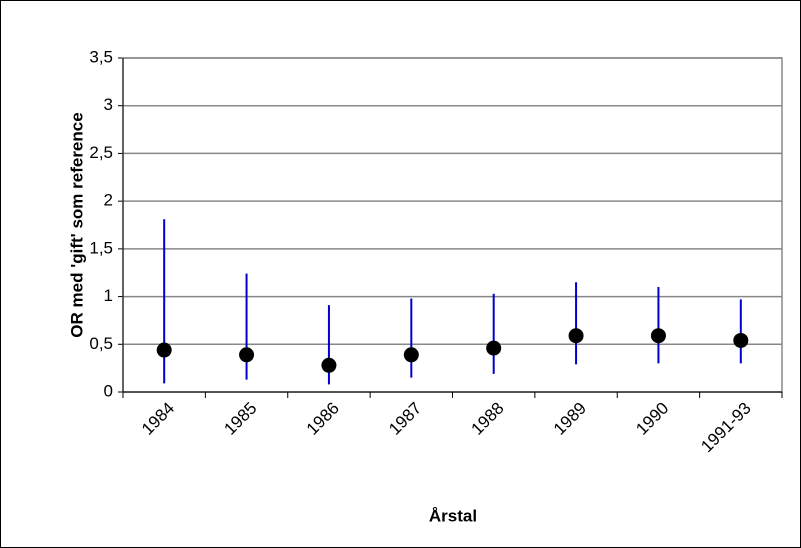  Describe the element at coordinates (108, 295) in the screenshot. I see `y-tick-label: 1` at that location.